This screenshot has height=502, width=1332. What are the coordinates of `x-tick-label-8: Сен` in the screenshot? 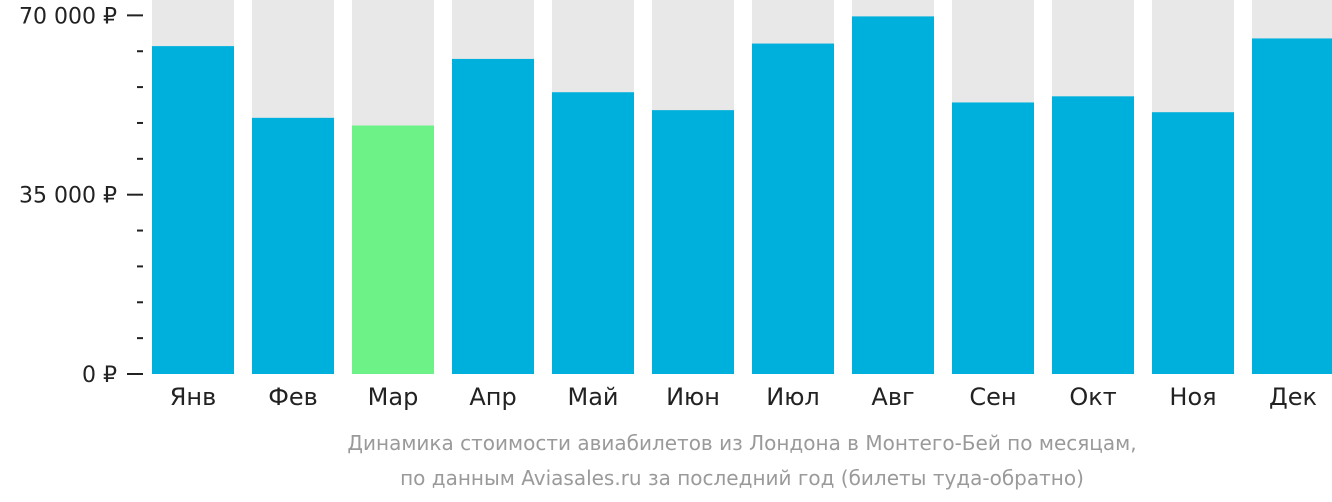 It's located at (992, 397).